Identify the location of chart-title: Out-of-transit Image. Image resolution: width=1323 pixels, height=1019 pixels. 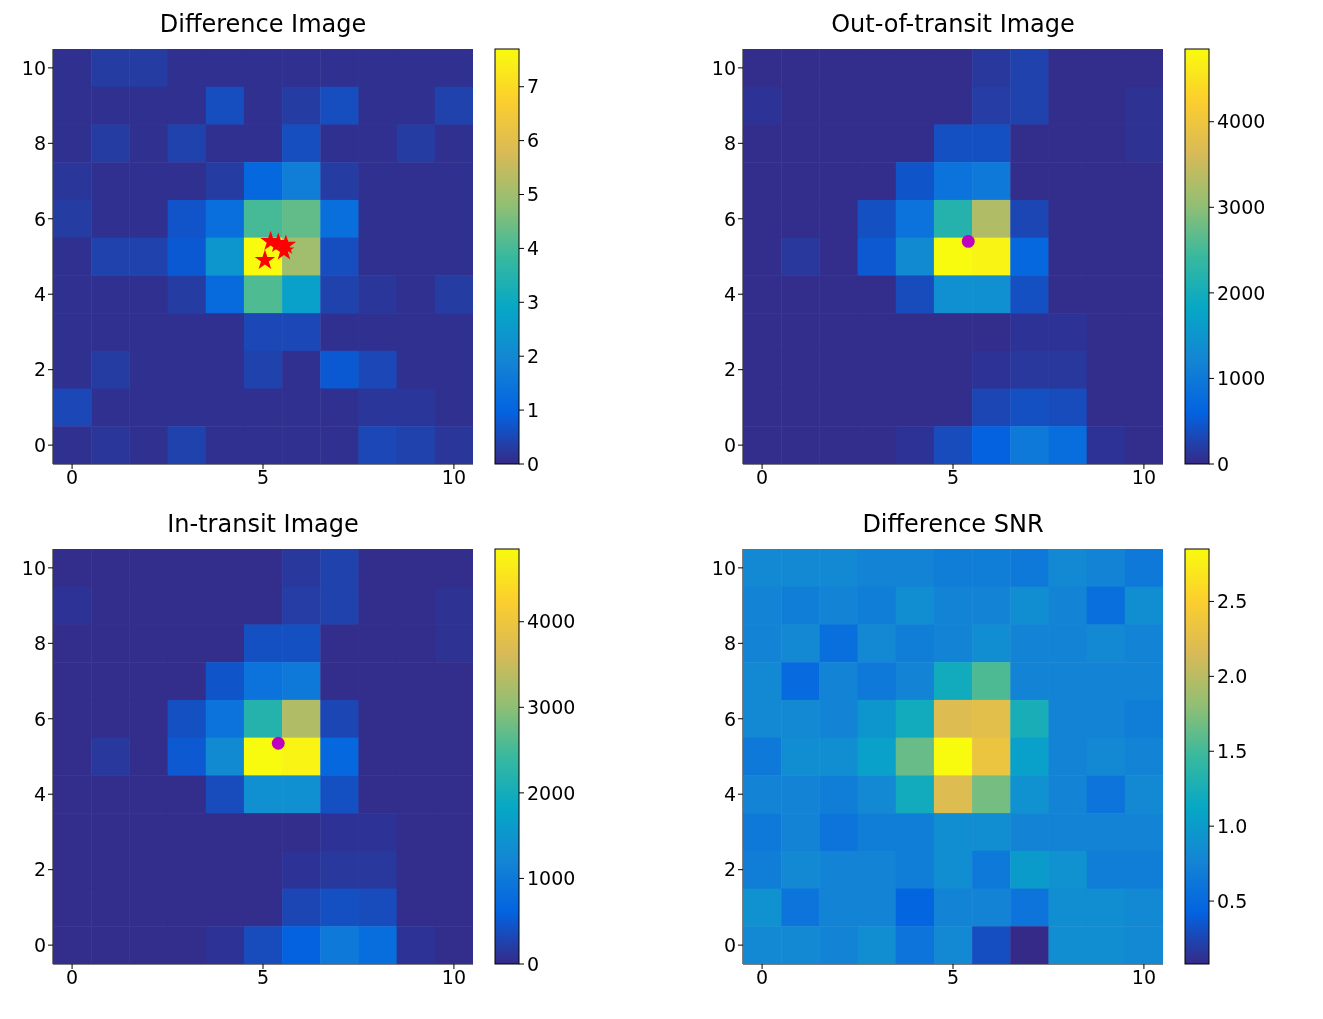
(953, 24).